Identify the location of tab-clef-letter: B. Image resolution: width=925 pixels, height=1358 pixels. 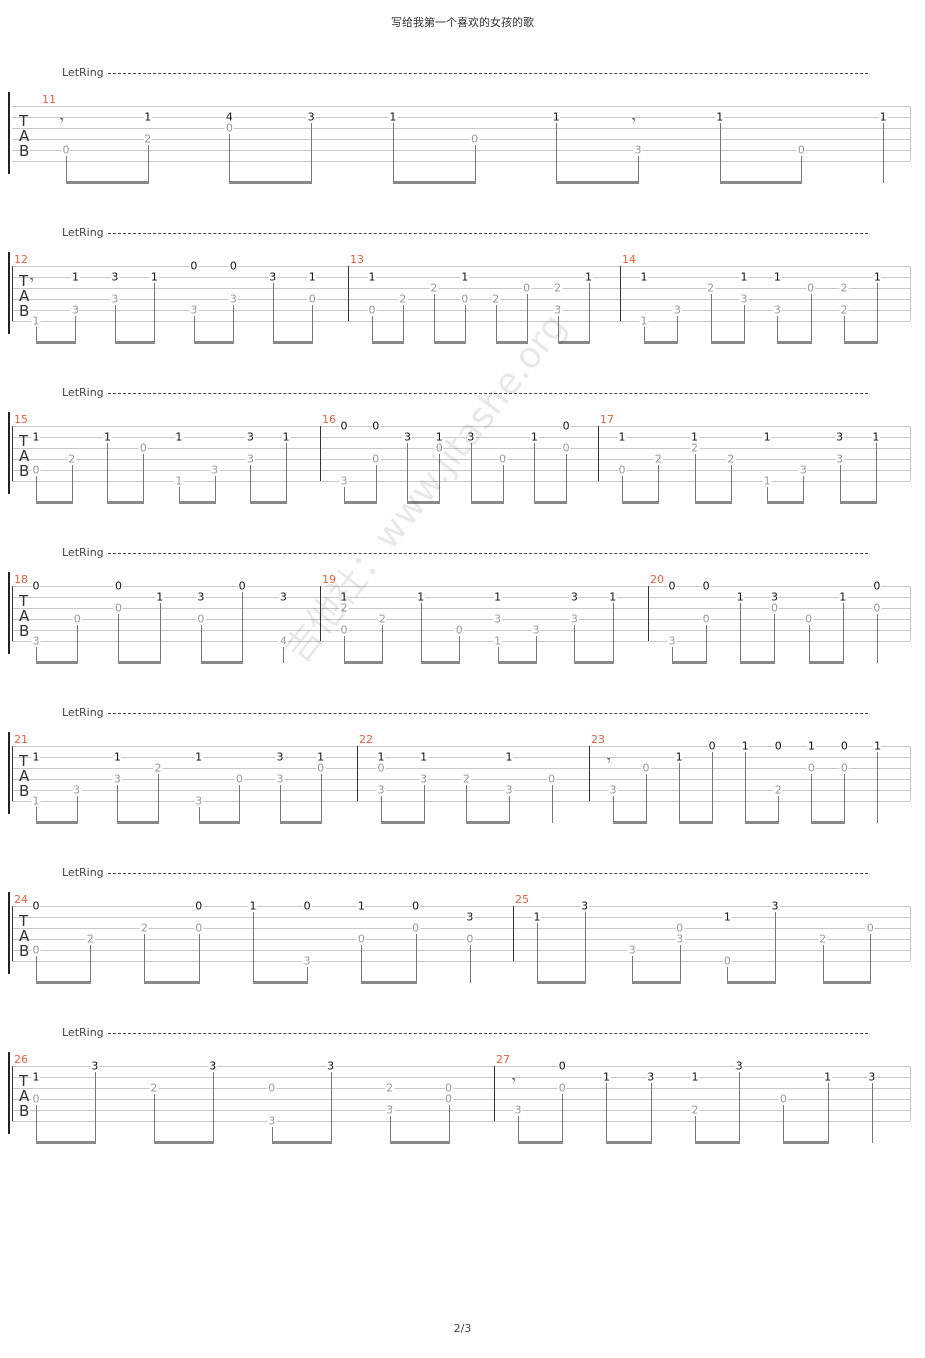
(24, 791).